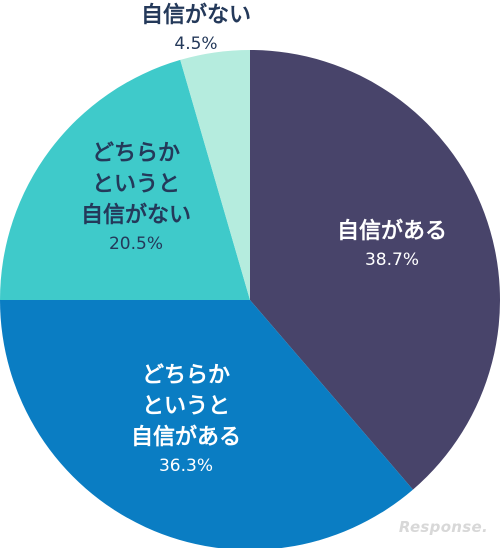 The height and width of the screenshot is (548, 500). I want to click on slice-value-3: 20.5%, so click(136, 244).